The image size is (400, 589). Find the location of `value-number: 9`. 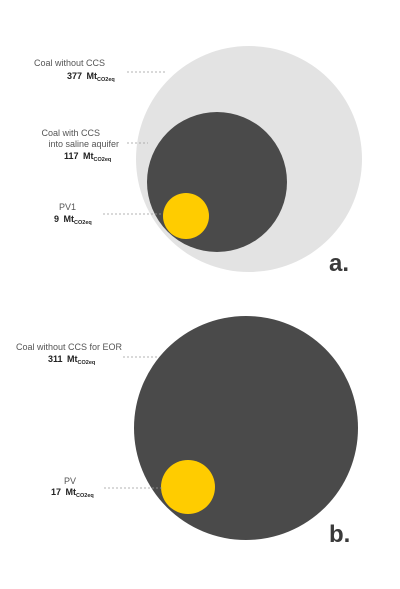

value-number: 9 is located at coordinates (56, 219).